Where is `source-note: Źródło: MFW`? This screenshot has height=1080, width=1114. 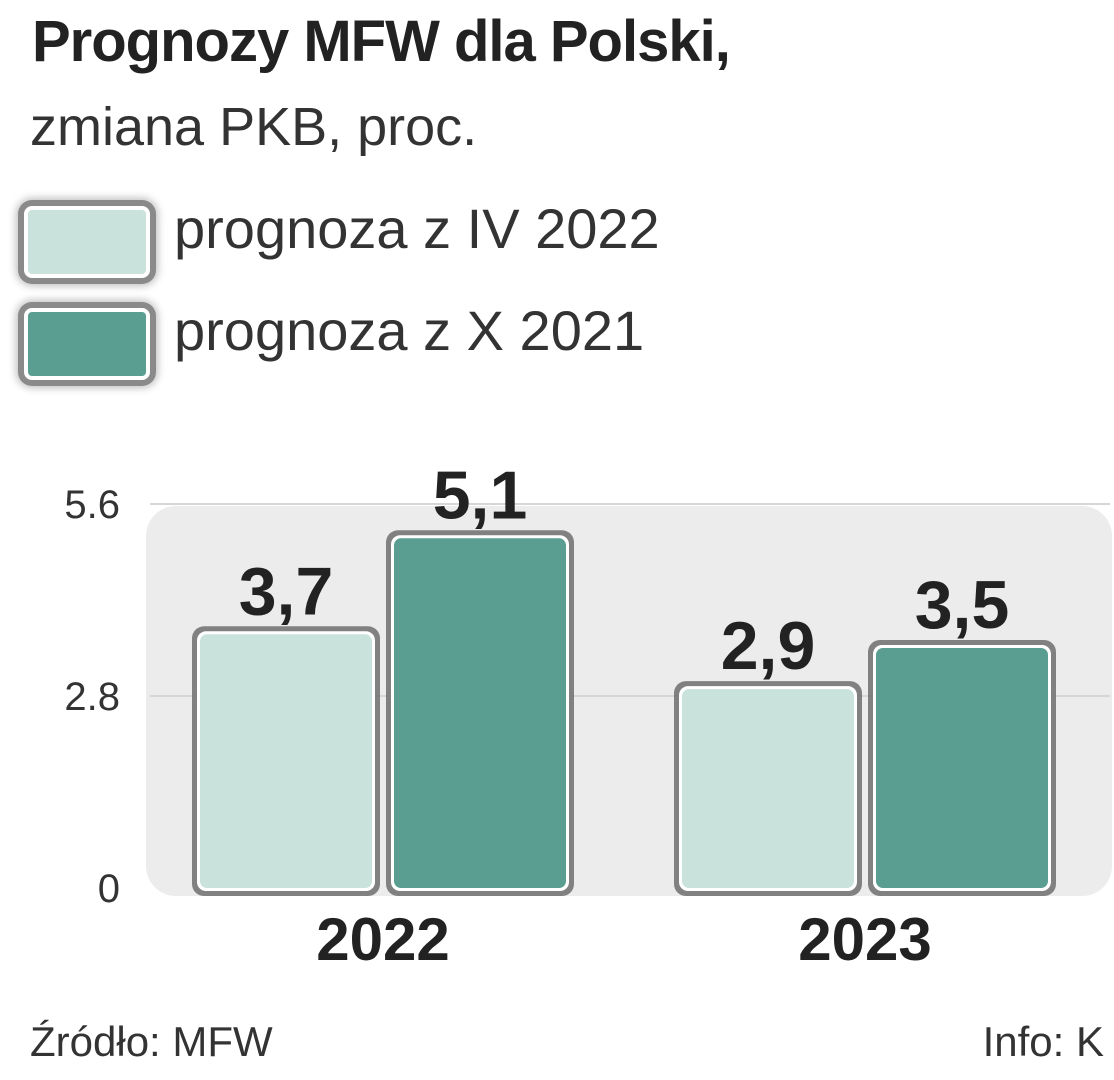 source-note: Źródło: MFW is located at coordinates (151, 1041).